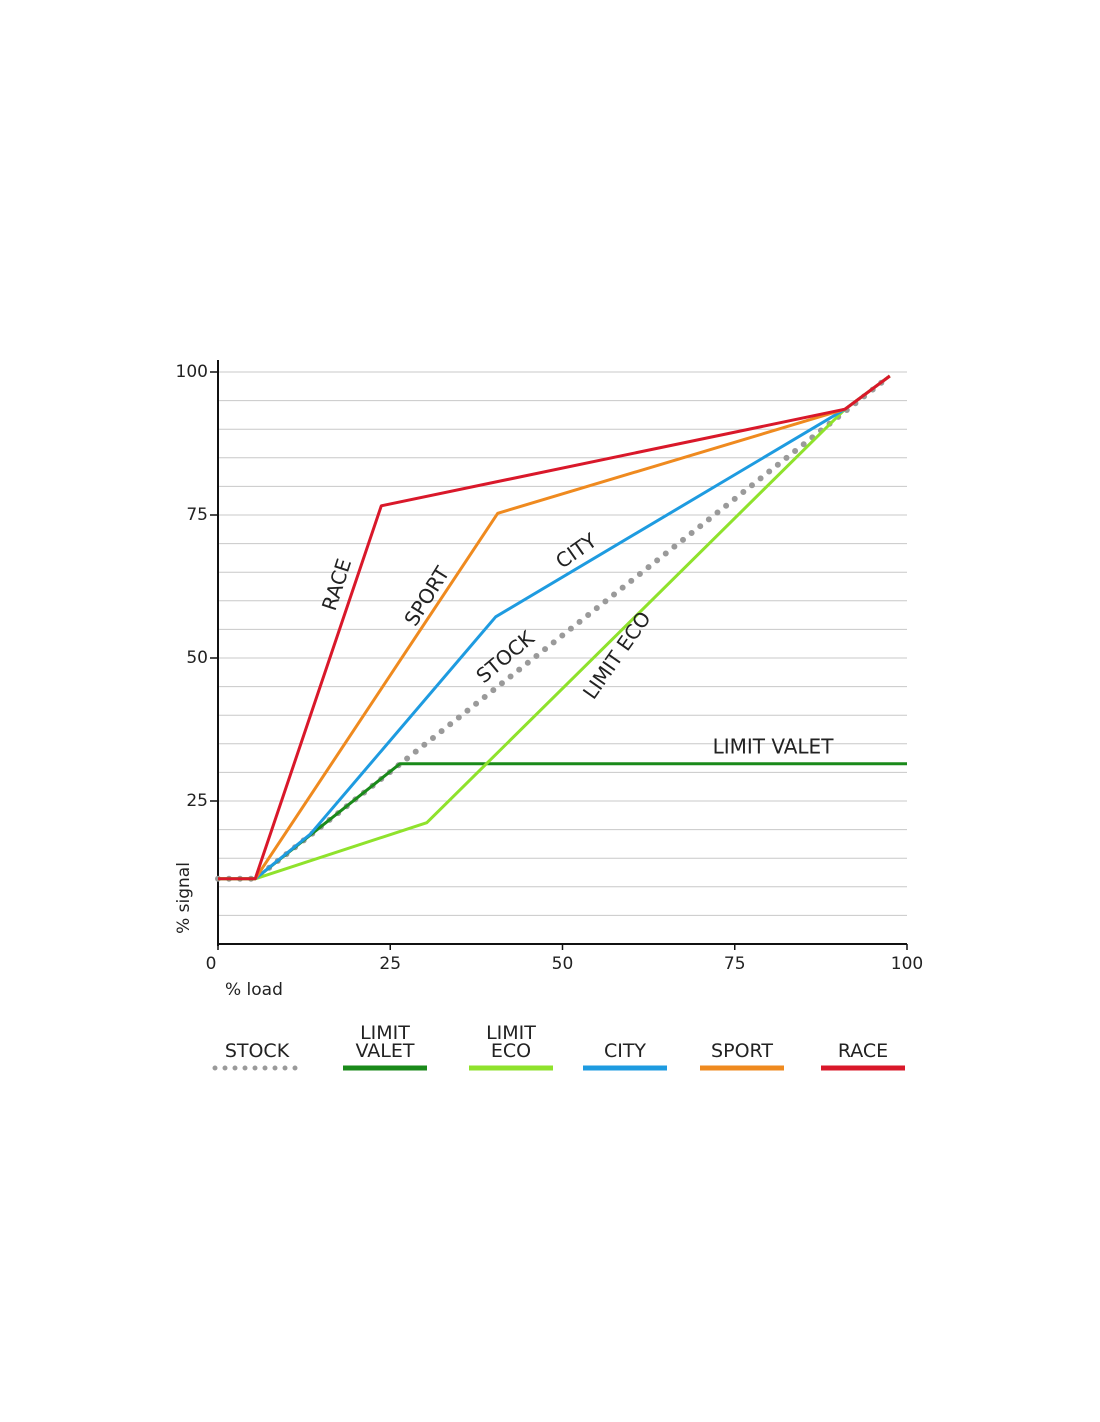  I want to click on legend-label: STOCK, so click(257, 1051).